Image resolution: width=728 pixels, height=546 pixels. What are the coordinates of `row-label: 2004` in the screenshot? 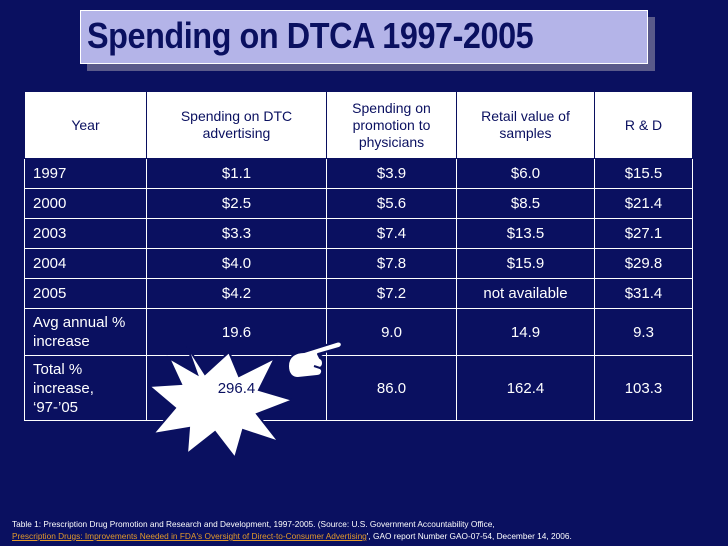 It's located at (85, 263).